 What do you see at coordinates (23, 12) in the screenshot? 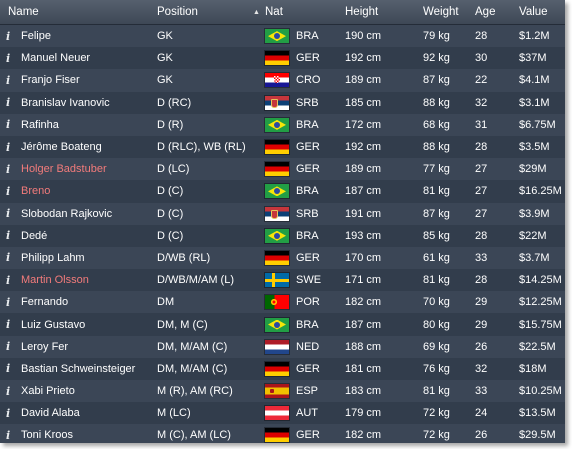
I see `column-header-name: Name` at bounding box center [23, 12].